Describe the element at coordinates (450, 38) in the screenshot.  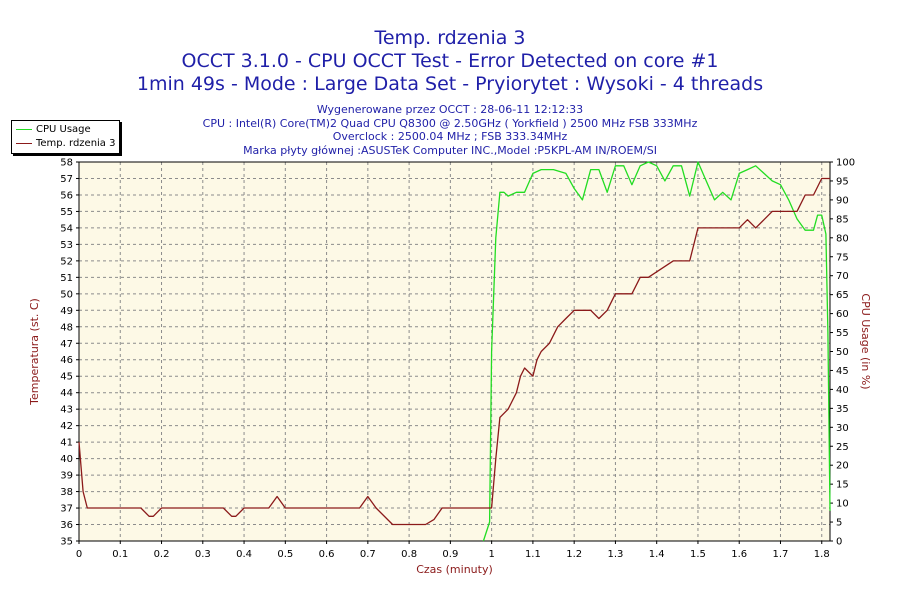
I see `chart-title: Temp. rdzenia 3` at that location.